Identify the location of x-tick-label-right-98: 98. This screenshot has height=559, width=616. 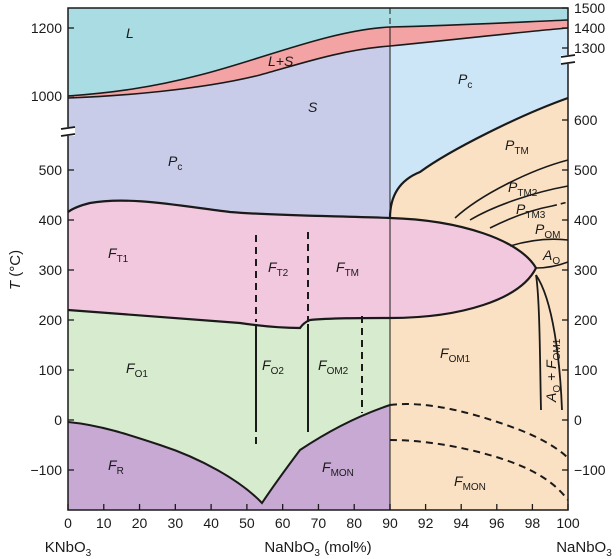
(533, 523).